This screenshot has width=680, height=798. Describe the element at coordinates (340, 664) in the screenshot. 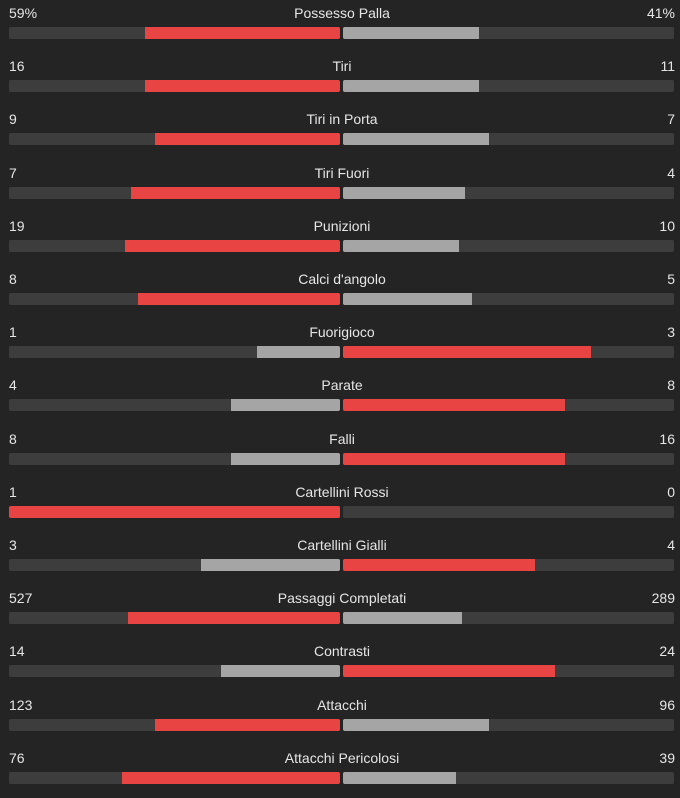

I see `stat-row-tackles: 14 Contrasti 24` at that location.